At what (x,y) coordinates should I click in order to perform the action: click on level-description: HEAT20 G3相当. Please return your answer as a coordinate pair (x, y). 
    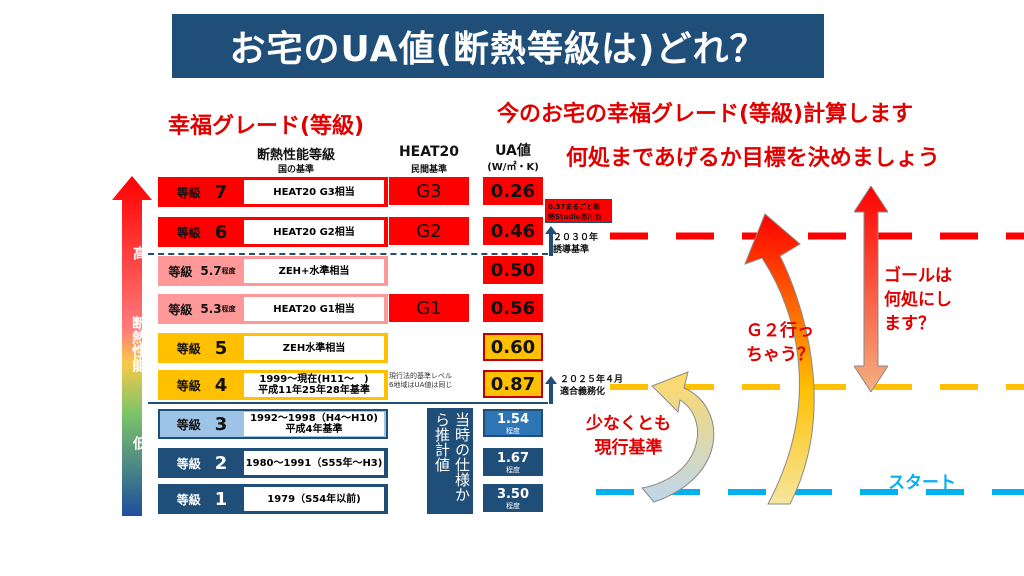
    Looking at the image, I should click on (314, 192).